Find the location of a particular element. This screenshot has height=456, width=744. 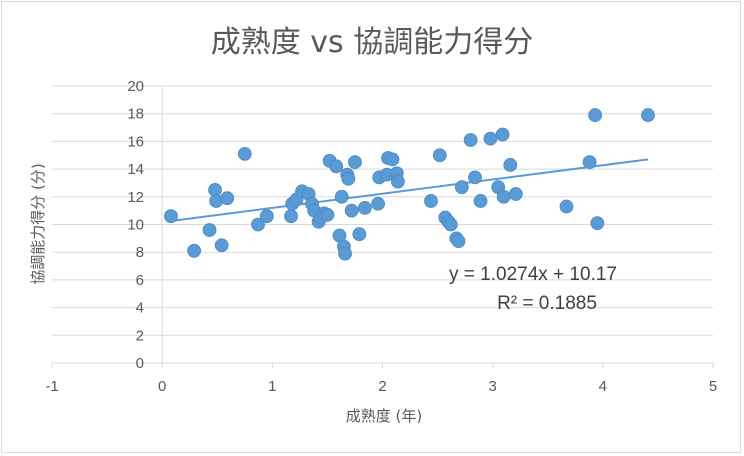

y-tick-label: 6 is located at coordinates (140, 280).